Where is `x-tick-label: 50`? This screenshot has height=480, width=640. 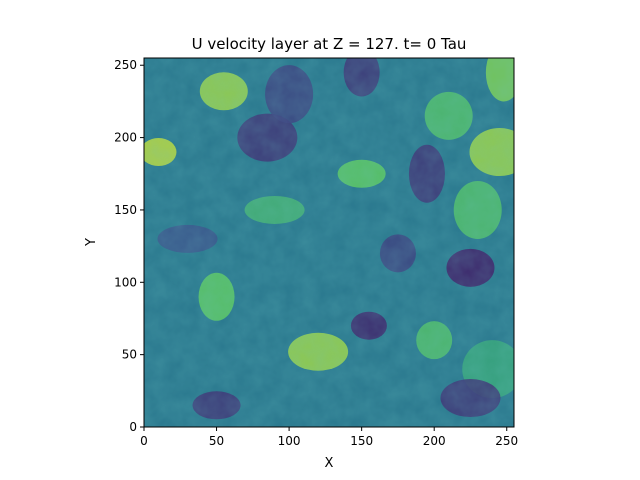 x-tick-label: 50 is located at coordinates (216, 441).